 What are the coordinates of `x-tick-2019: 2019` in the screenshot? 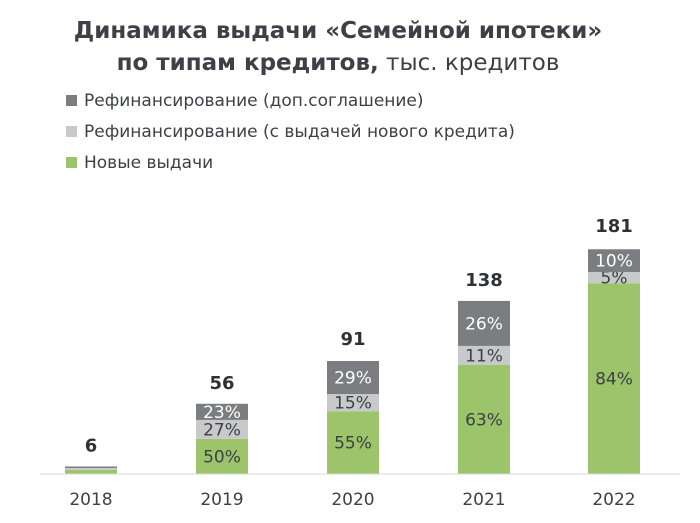 It's located at (221, 500).